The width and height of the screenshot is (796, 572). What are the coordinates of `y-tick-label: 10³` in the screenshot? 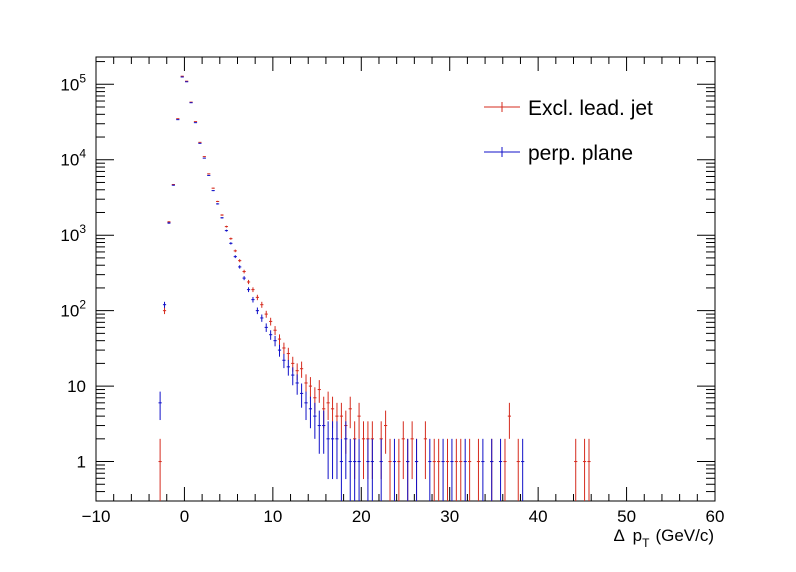 It's located at (73, 233).